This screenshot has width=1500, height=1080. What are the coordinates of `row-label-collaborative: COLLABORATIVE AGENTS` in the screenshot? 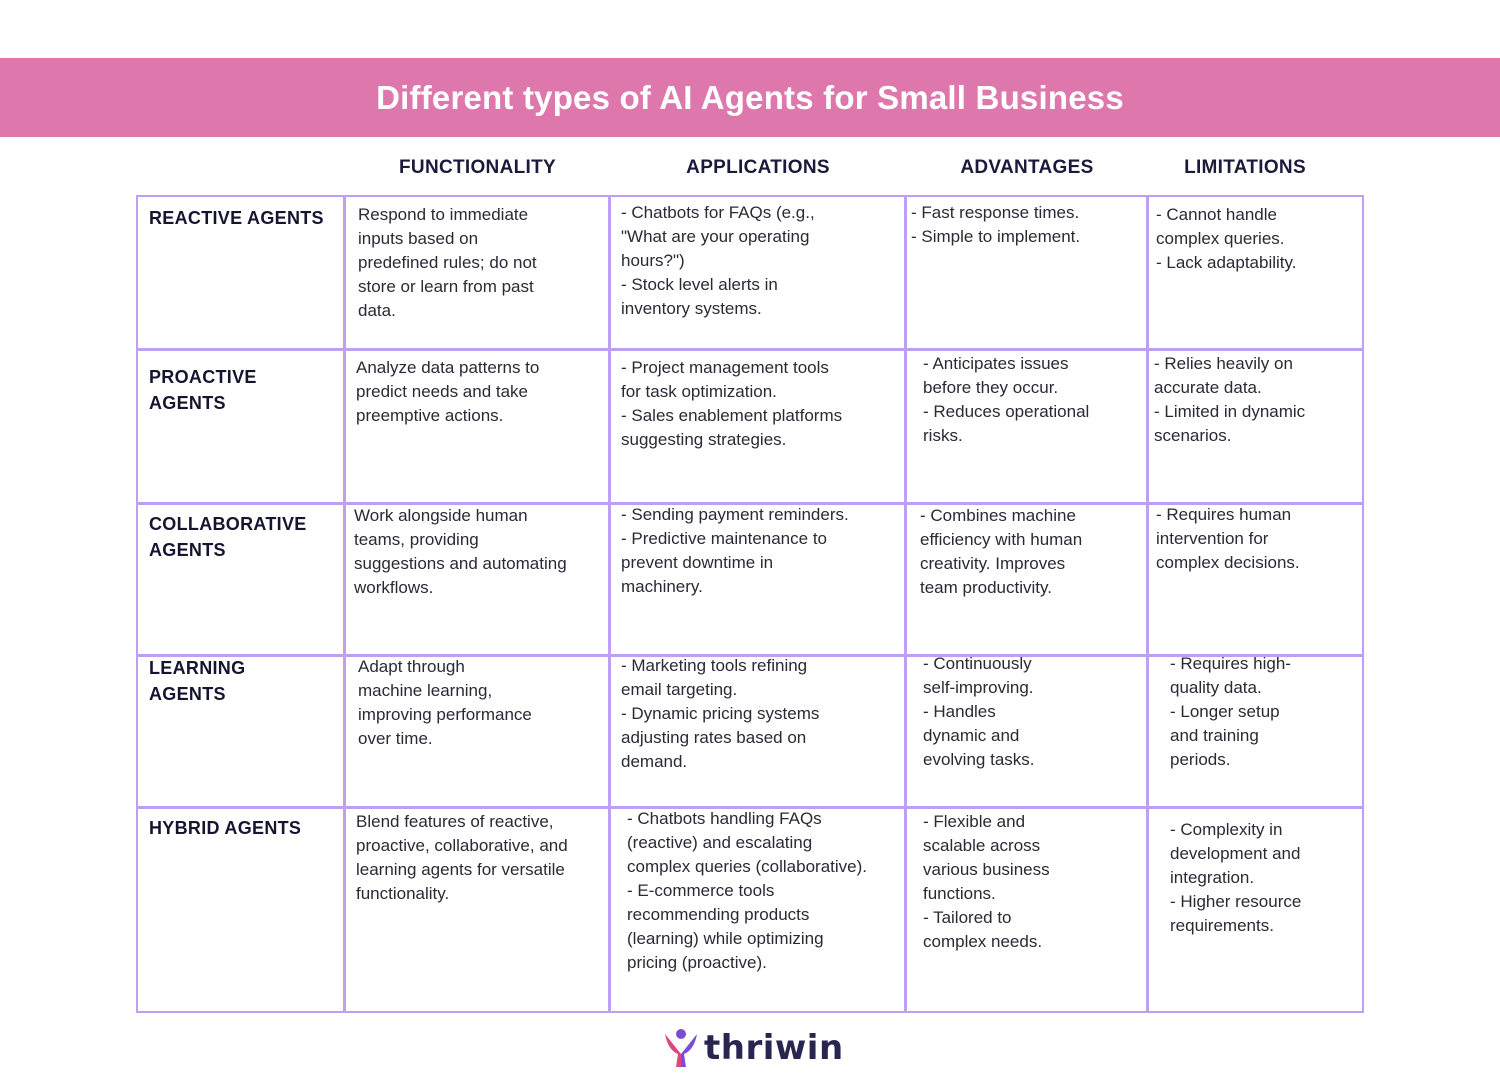 It's located at (228, 537).